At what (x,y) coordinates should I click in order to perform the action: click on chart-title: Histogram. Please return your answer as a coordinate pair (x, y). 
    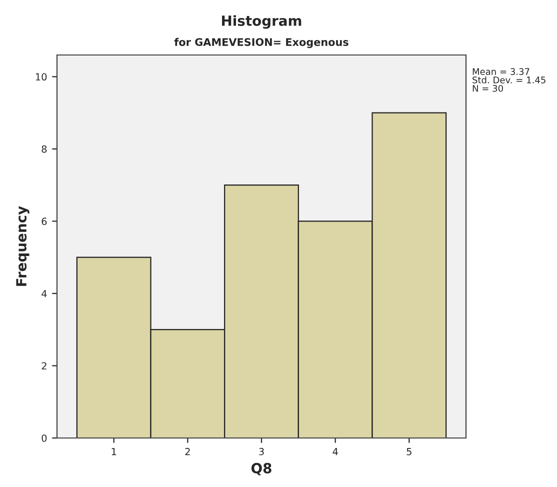
    Looking at the image, I should click on (262, 22).